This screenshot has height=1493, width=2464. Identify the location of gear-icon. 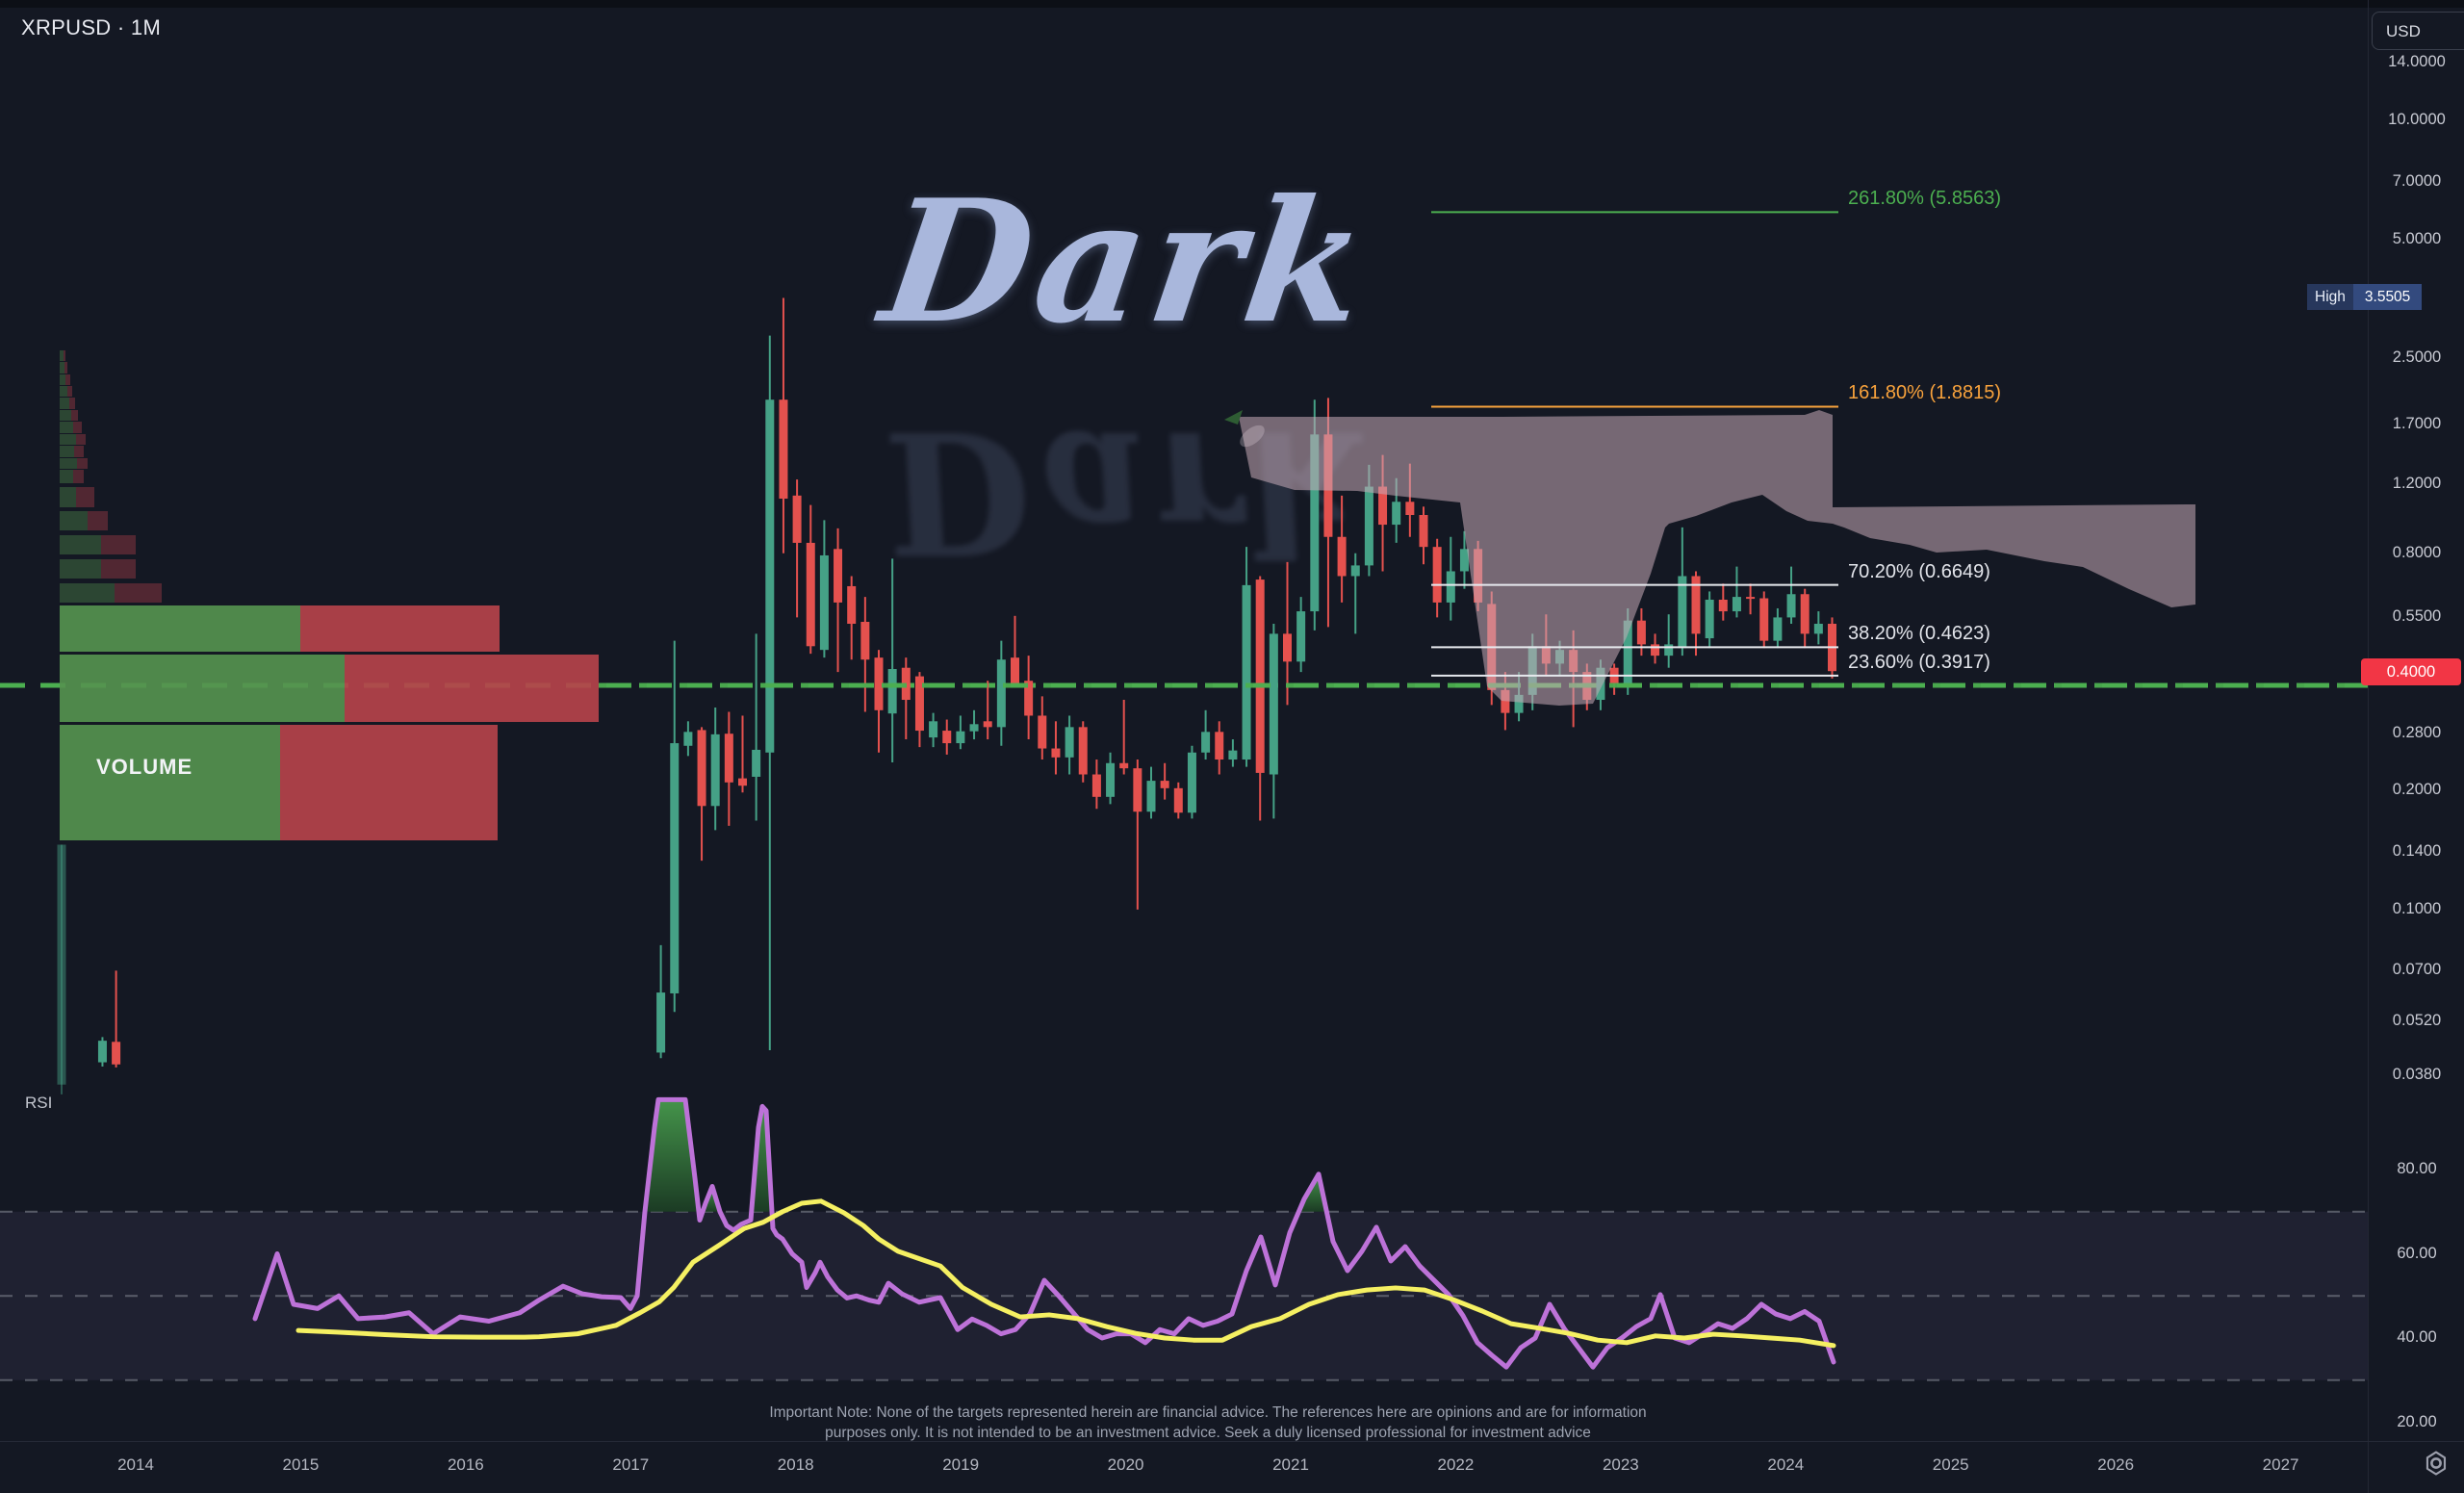
(2436, 1463).